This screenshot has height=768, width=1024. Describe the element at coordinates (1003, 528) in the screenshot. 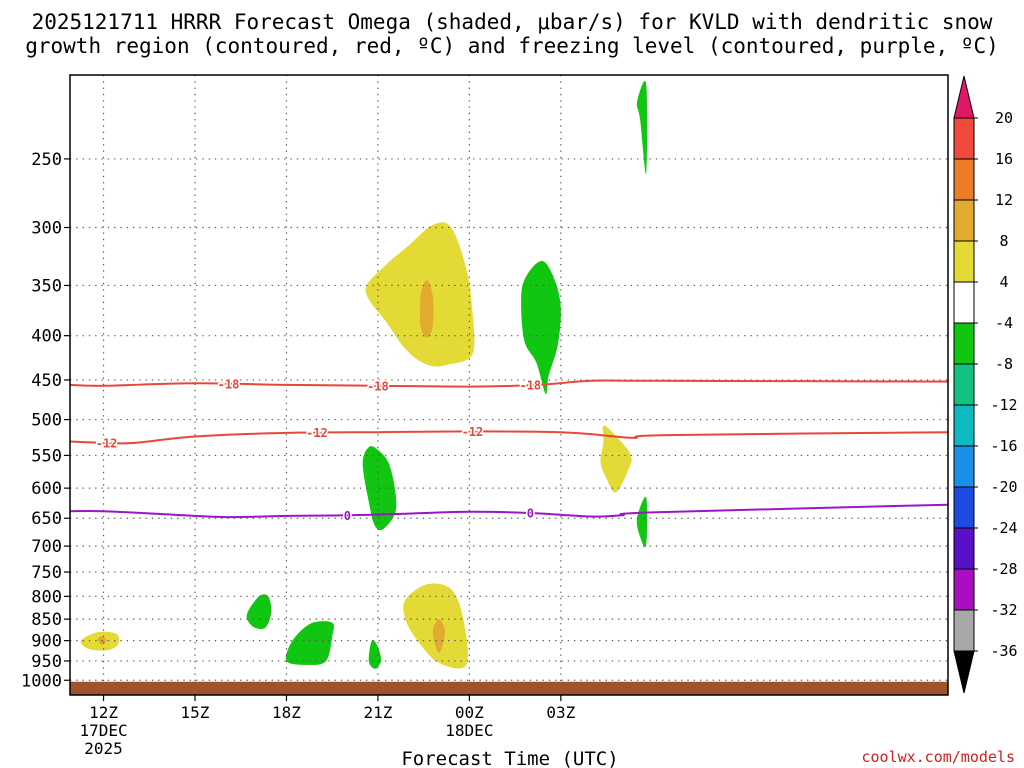

I see `colorbar-tick-label: -24` at that location.